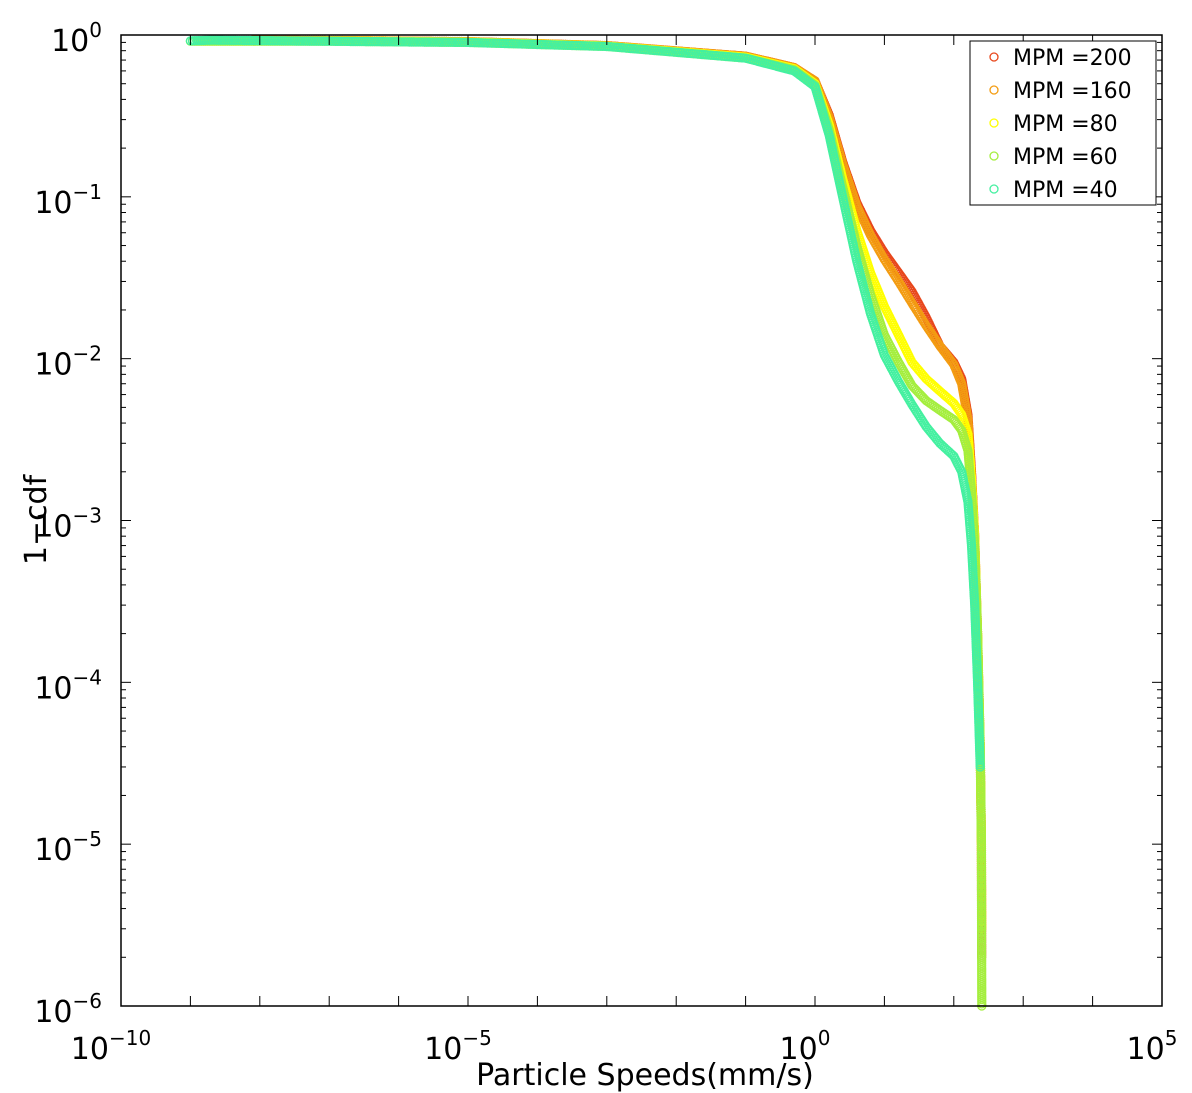  Describe the element at coordinates (76, 38) in the screenshot. I see `y-tick-label: 10⁰` at that location.